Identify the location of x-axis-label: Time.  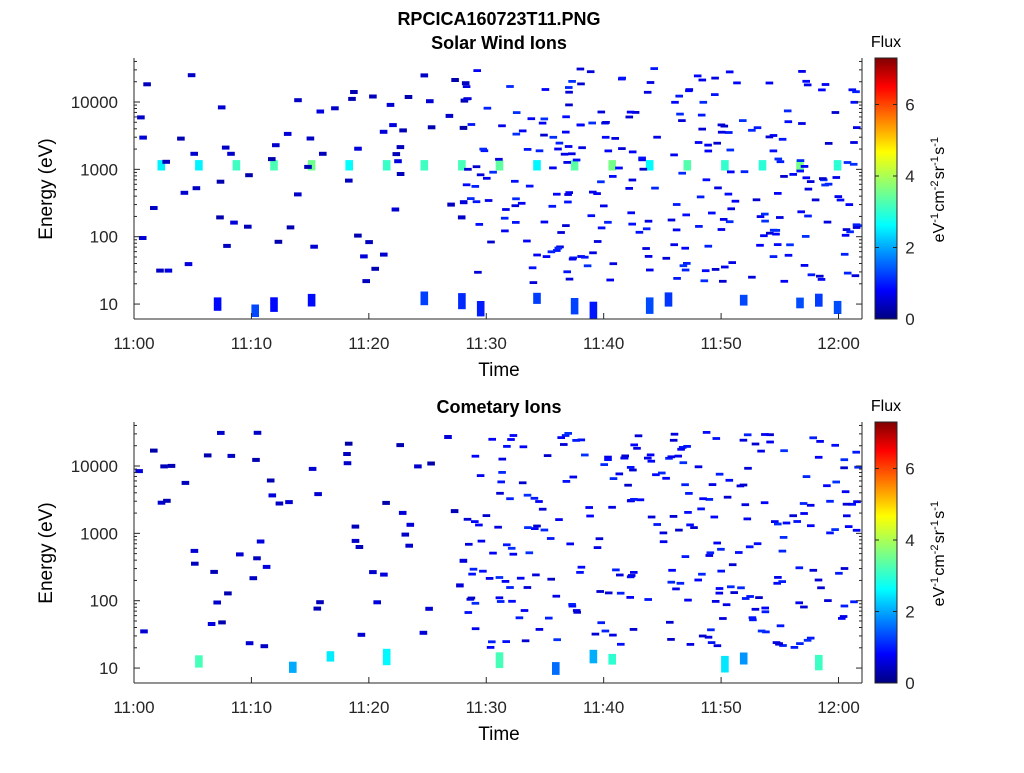
(499, 734).